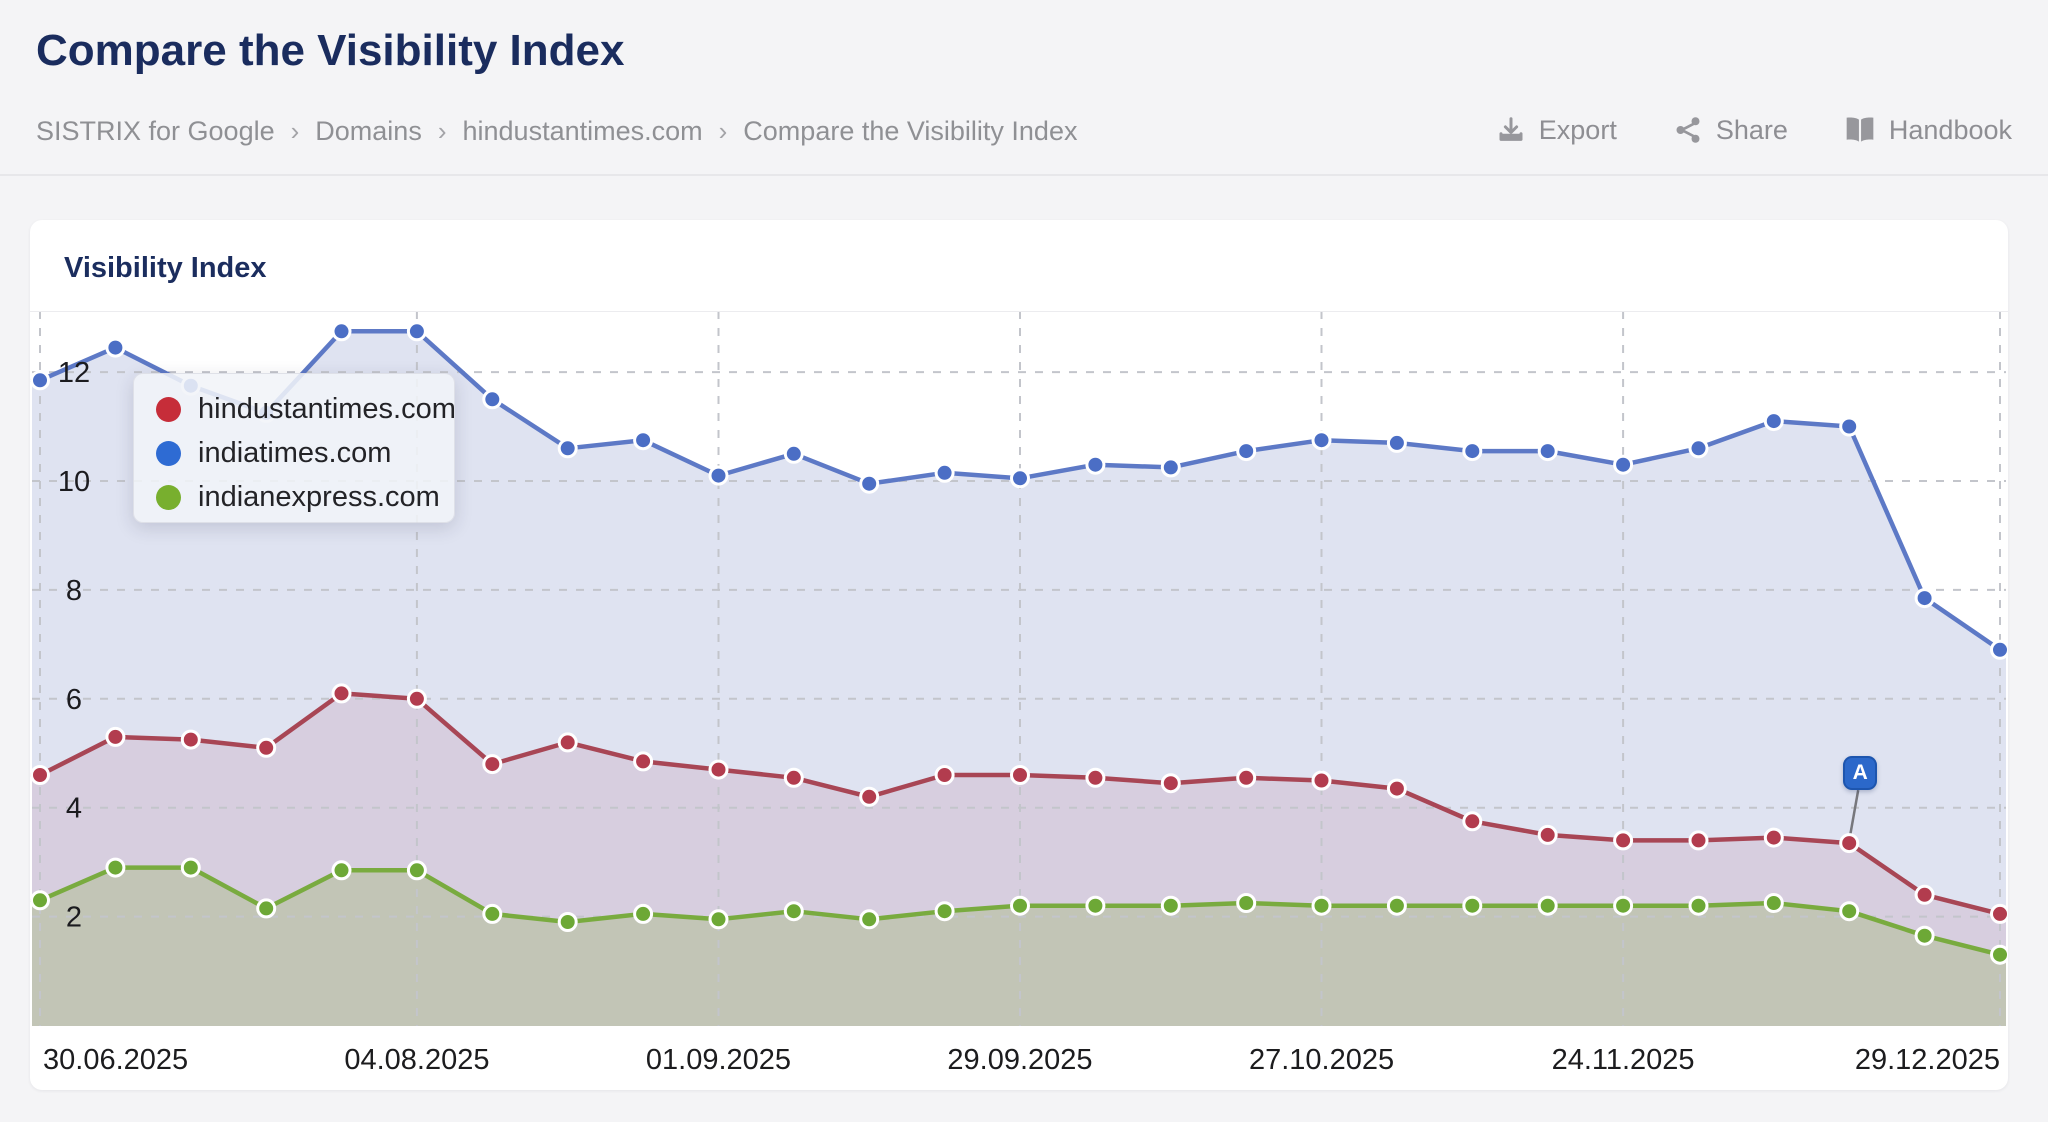  What do you see at coordinates (1095, 464) in the screenshot?
I see `data-point-indiatimes.com-14` at bounding box center [1095, 464].